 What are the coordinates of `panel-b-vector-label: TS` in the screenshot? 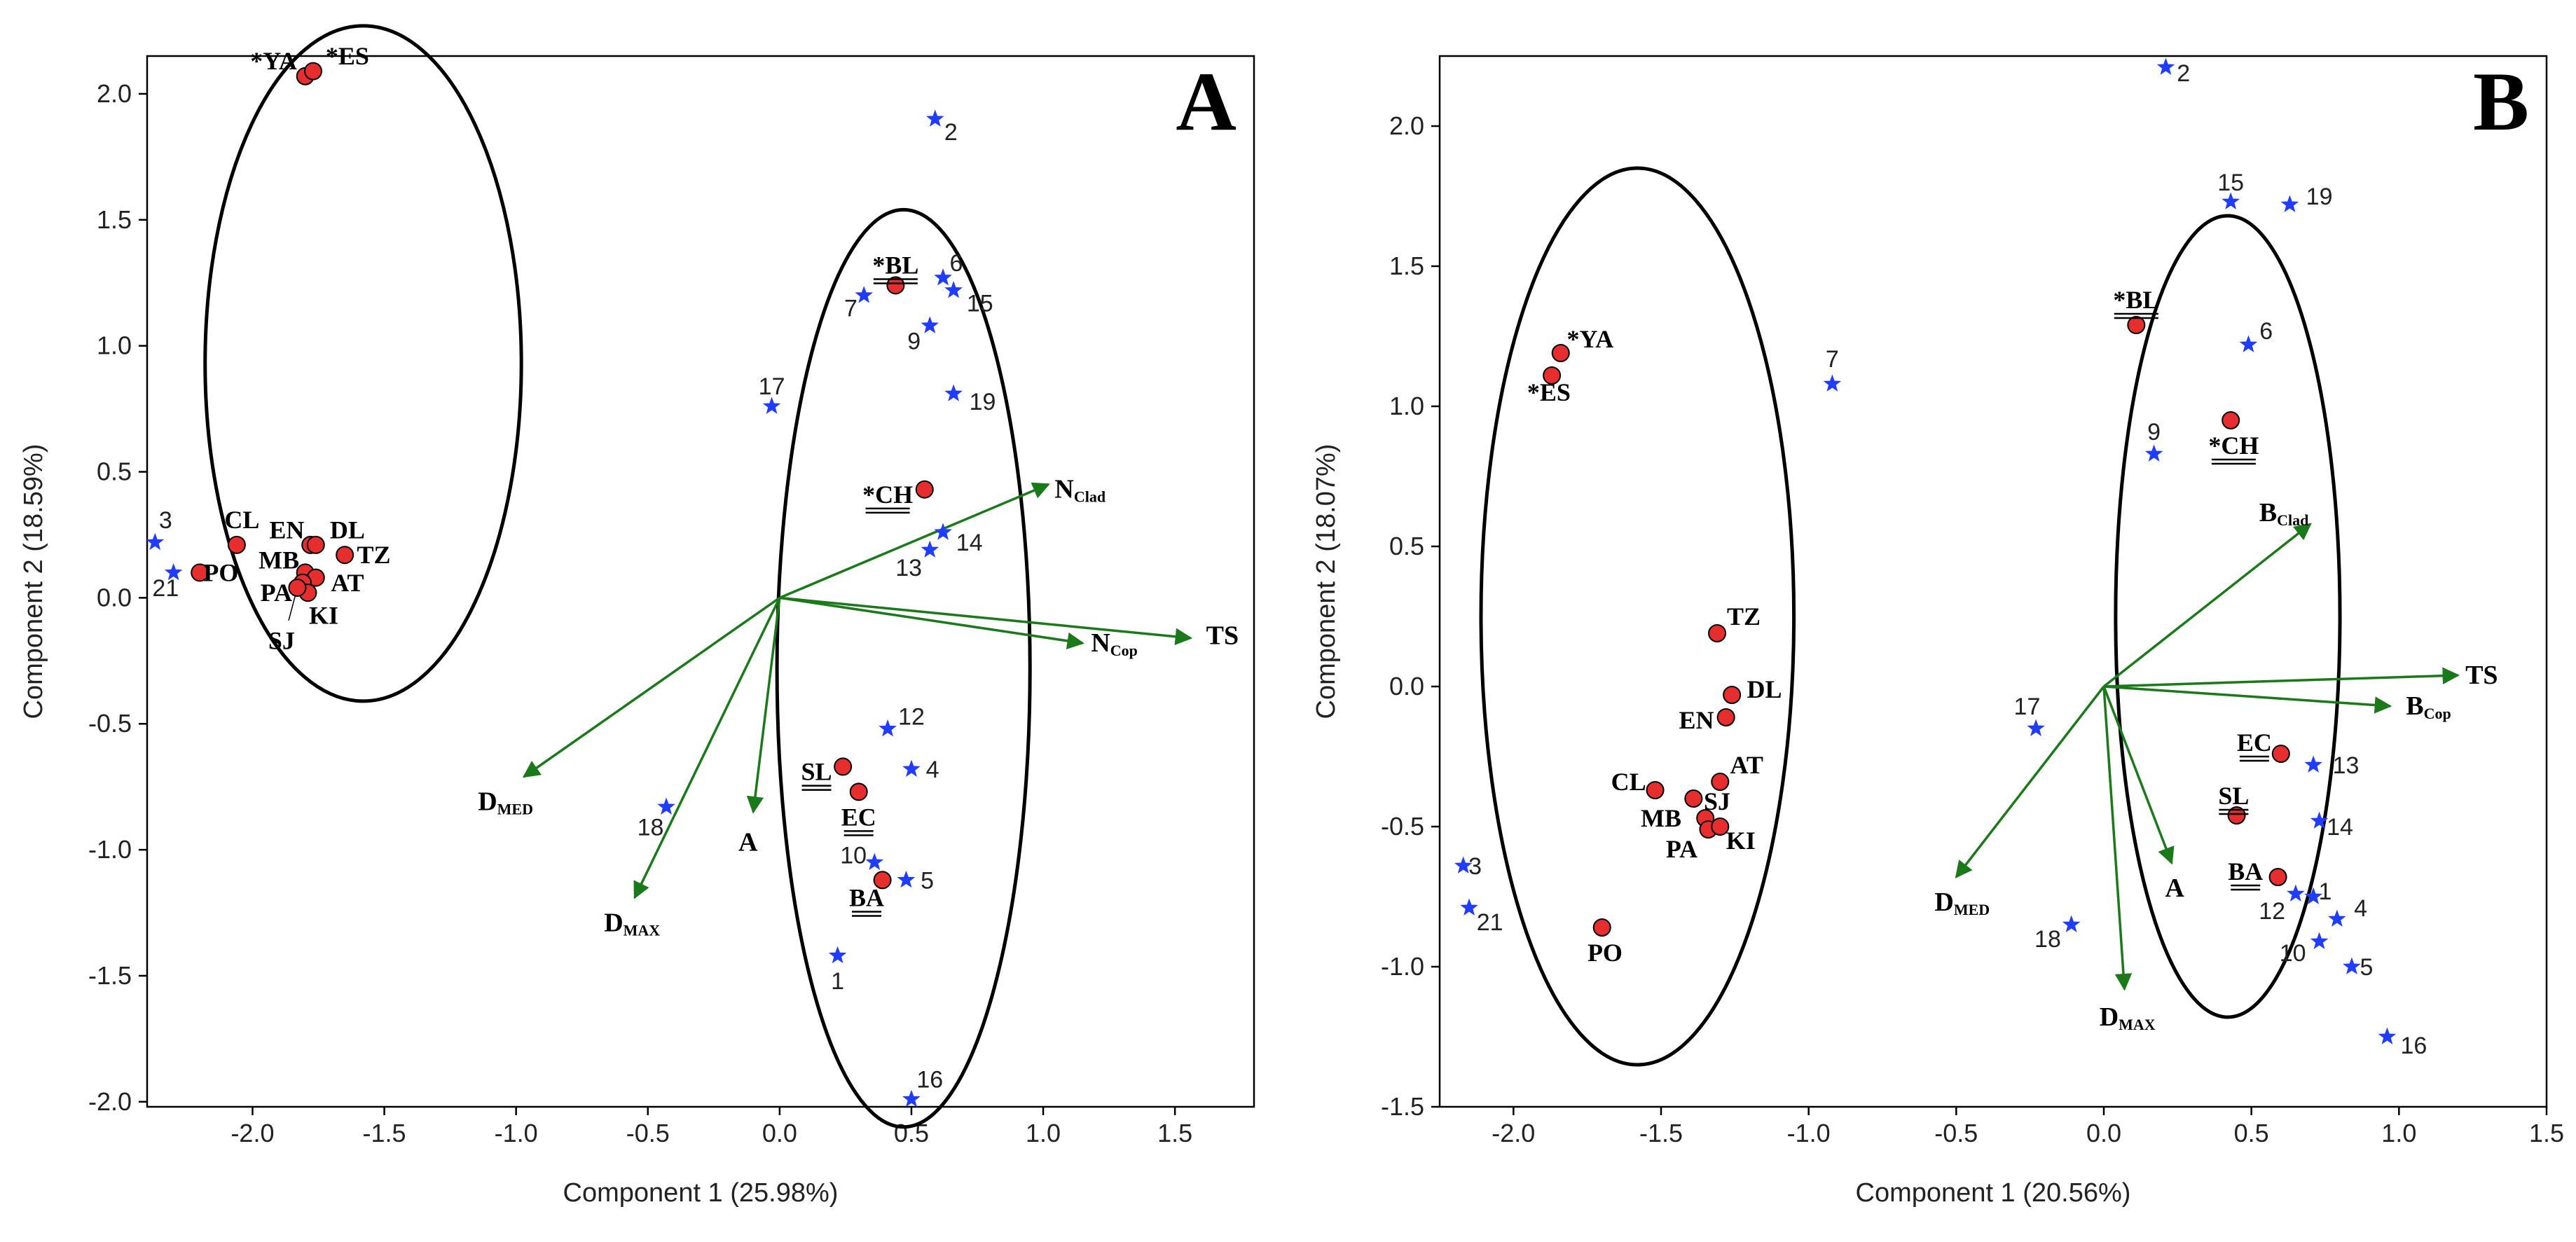 It's located at (2481, 675).